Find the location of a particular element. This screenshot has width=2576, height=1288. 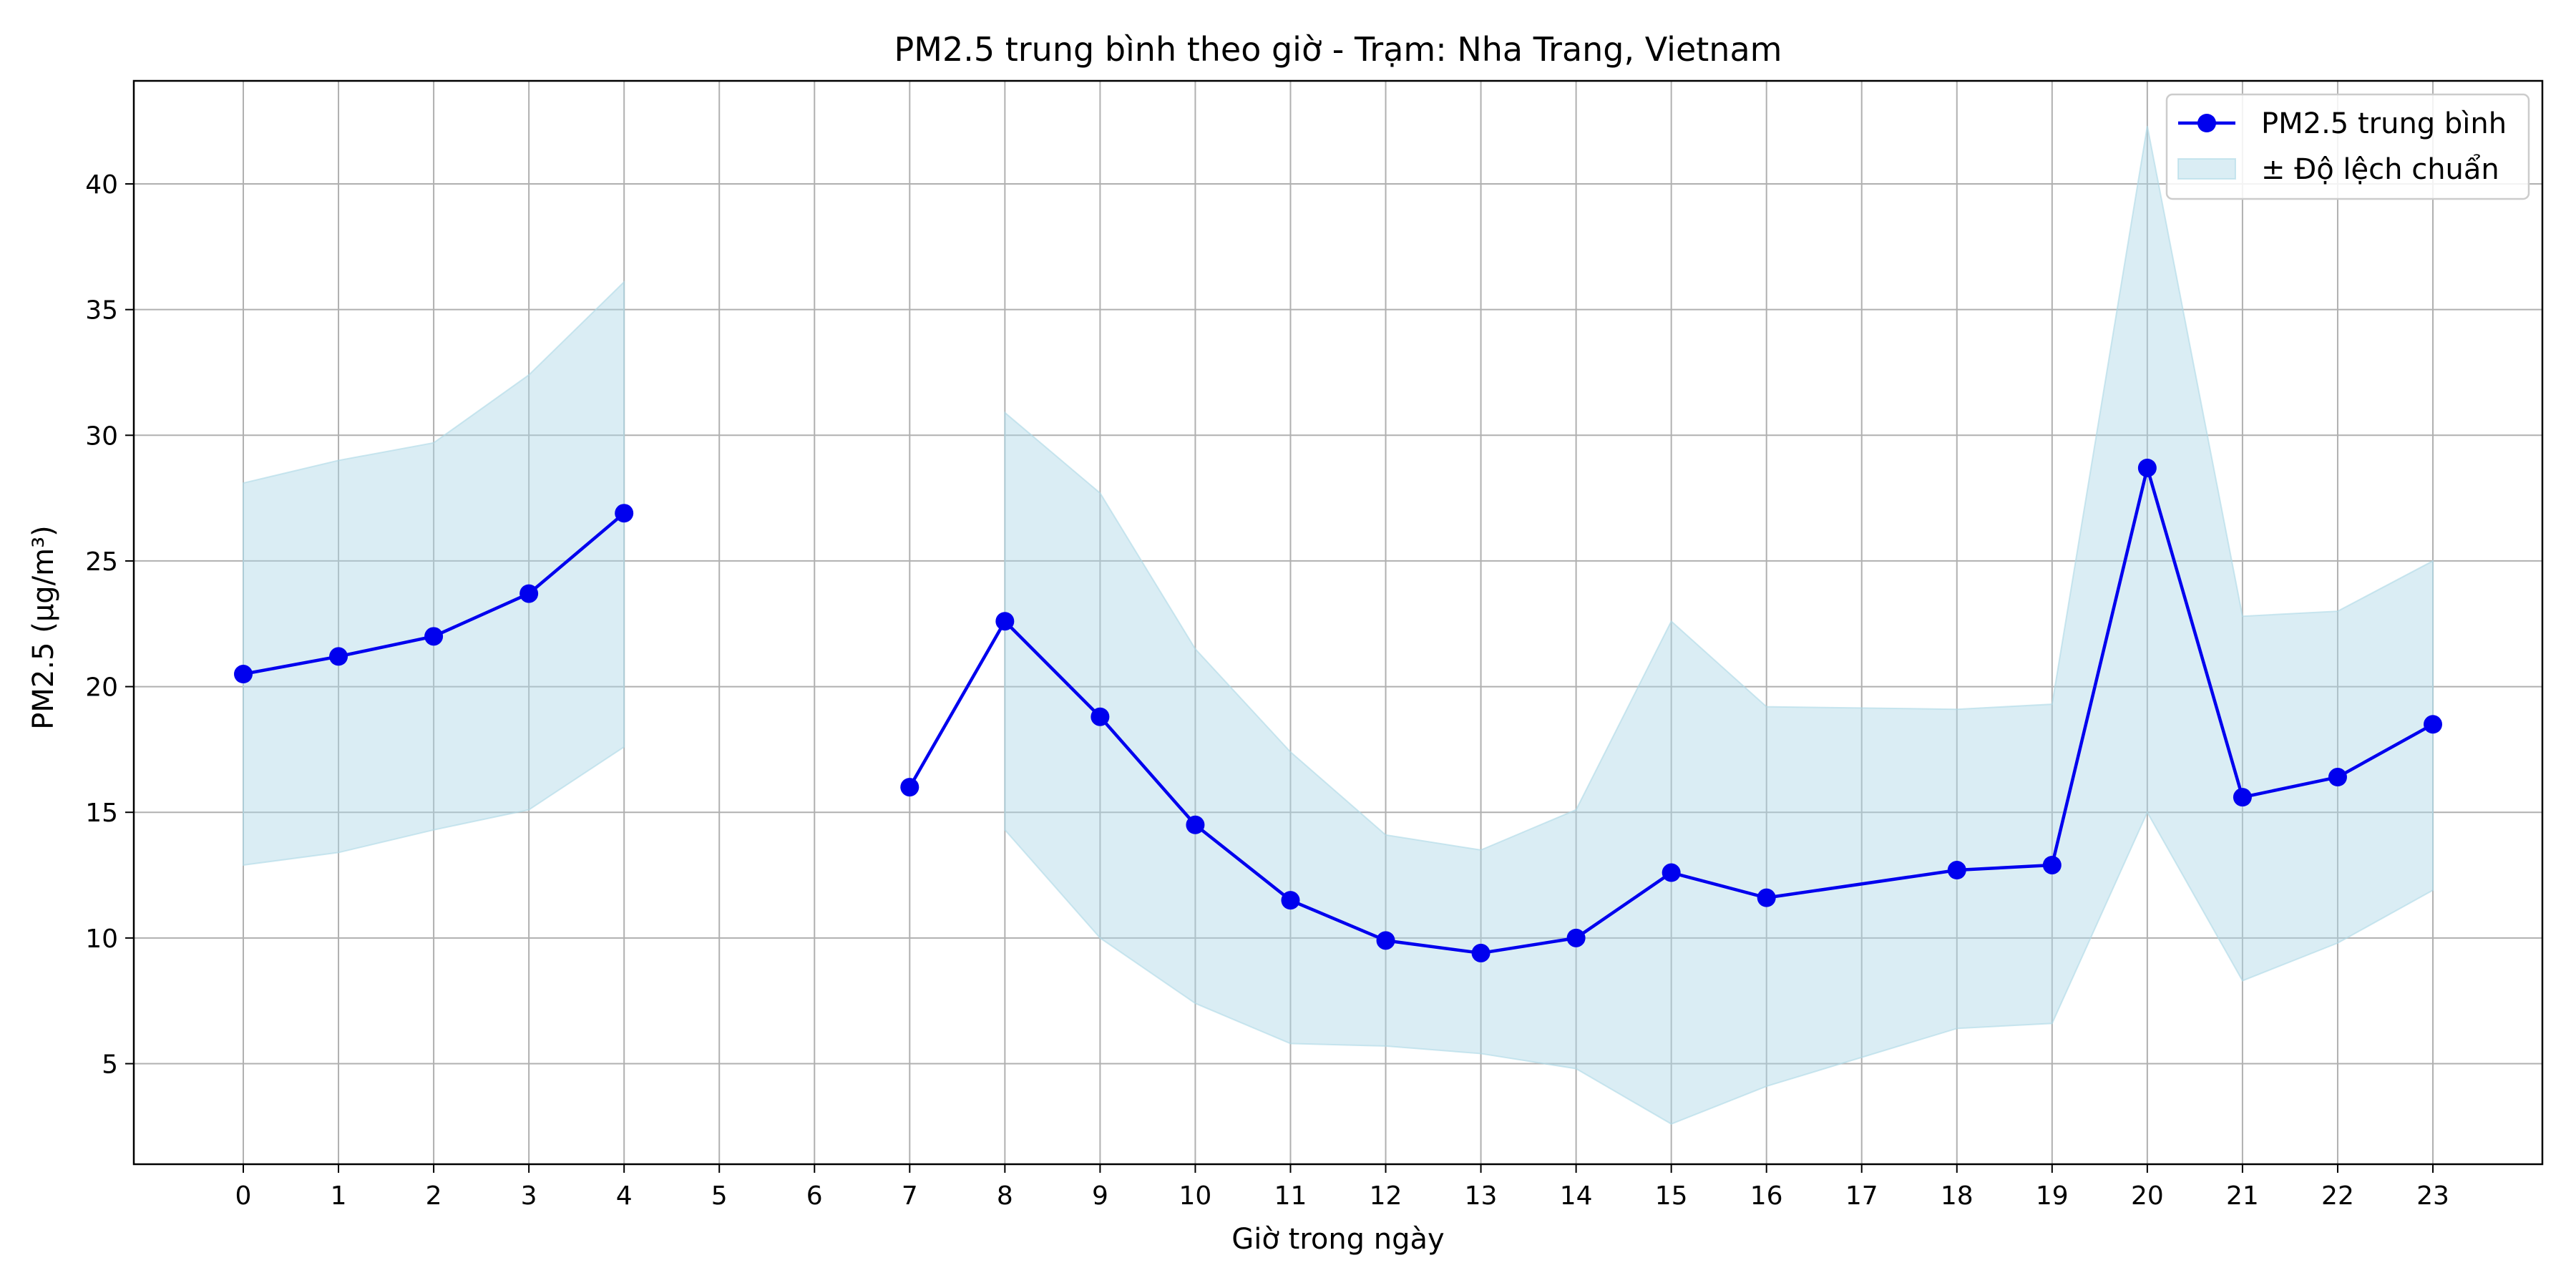

x-tick-label: 8 is located at coordinates (1005, 1196).